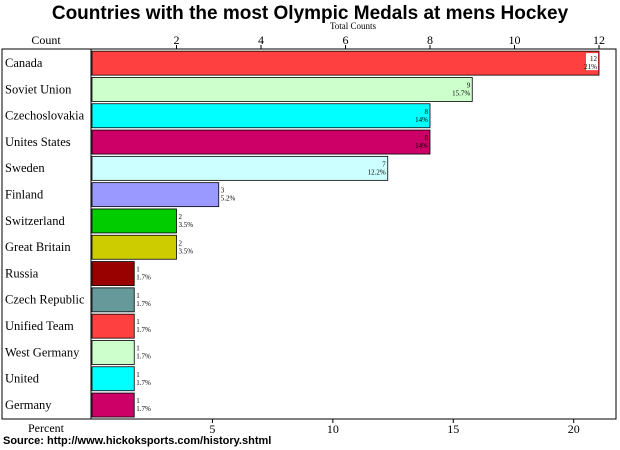  Describe the element at coordinates (22, 379) in the screenshot. I see `category-label: United` at that location.